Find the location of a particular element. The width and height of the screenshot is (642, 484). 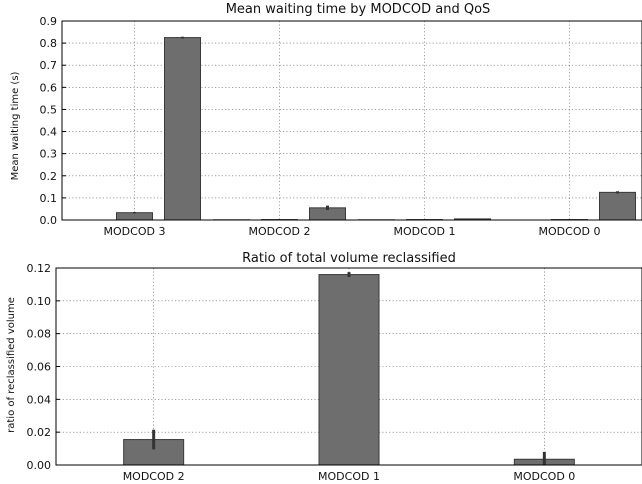

y-tick-label: 0.2 is located at coordinates (49, 176).